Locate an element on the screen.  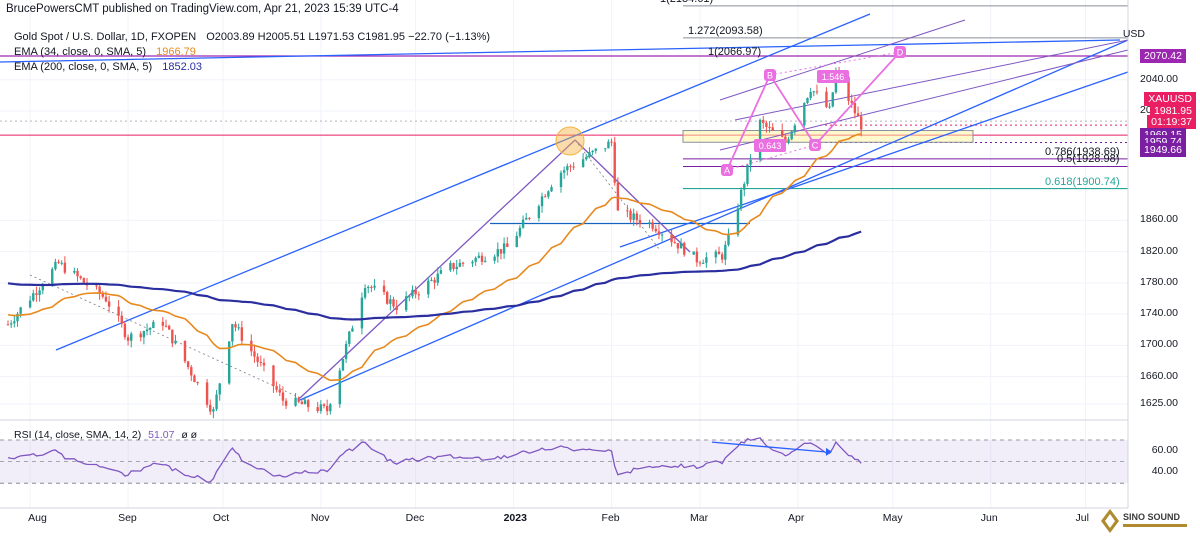
rsi-line is located at coordinates (434, 460).